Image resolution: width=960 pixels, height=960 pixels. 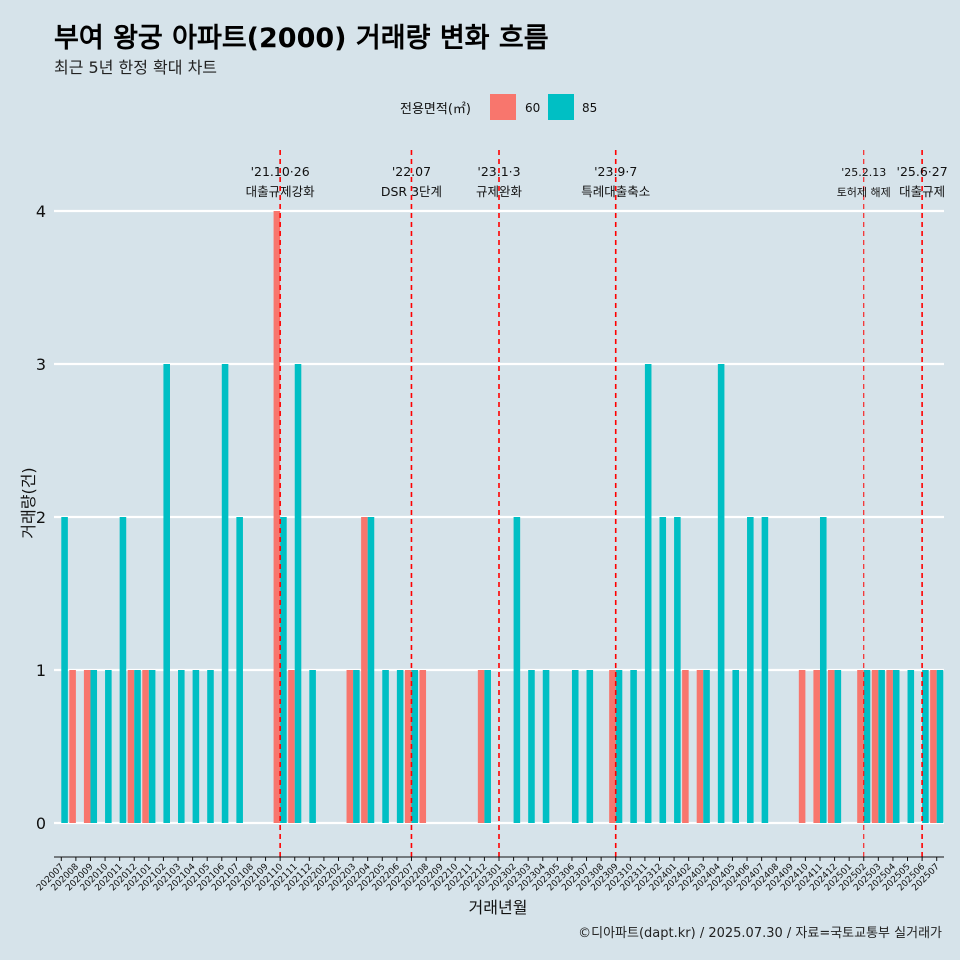 I want to click on legend-label-60: 60, so click(x=532, y=108).